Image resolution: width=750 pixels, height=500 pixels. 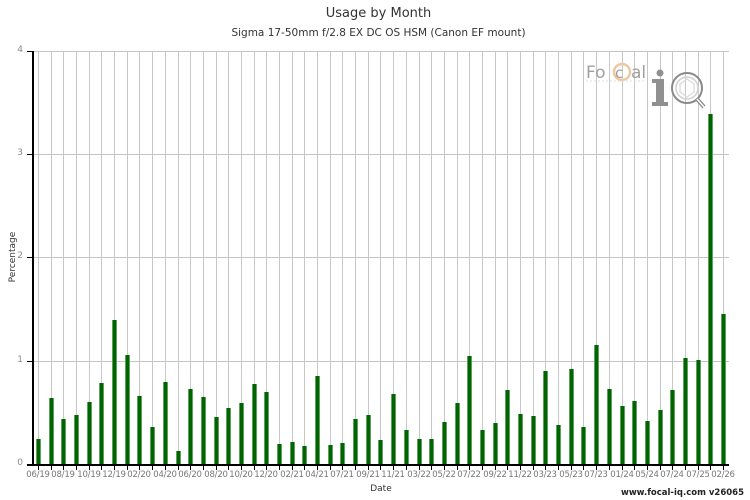 What do you see at coordinates (698, 475) in the screenshot?
I see `x-tick-label: 07/25` at bounding box center [698, 475].